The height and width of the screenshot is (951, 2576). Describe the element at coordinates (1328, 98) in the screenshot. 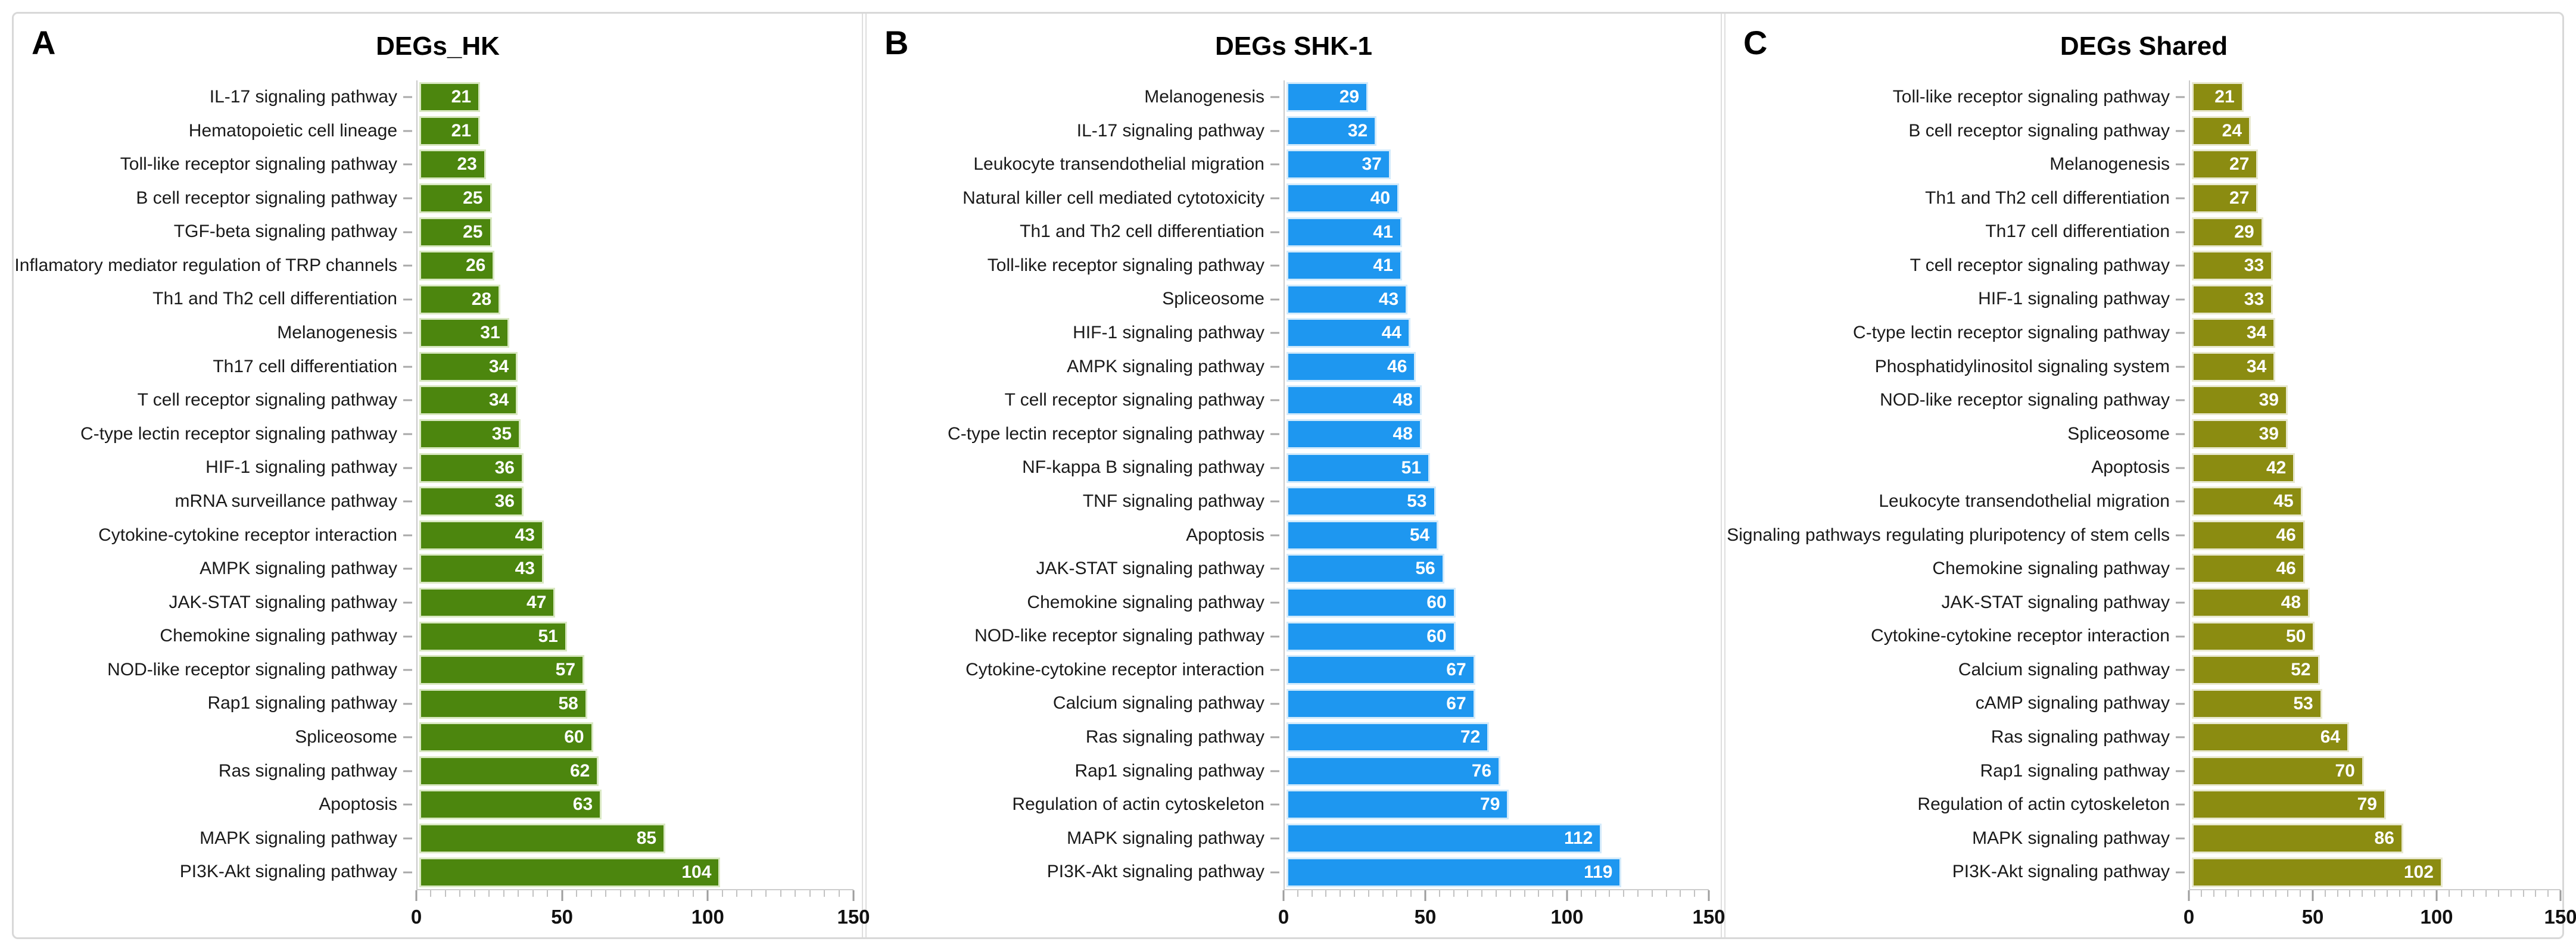

I see `bar: 29` at that location.